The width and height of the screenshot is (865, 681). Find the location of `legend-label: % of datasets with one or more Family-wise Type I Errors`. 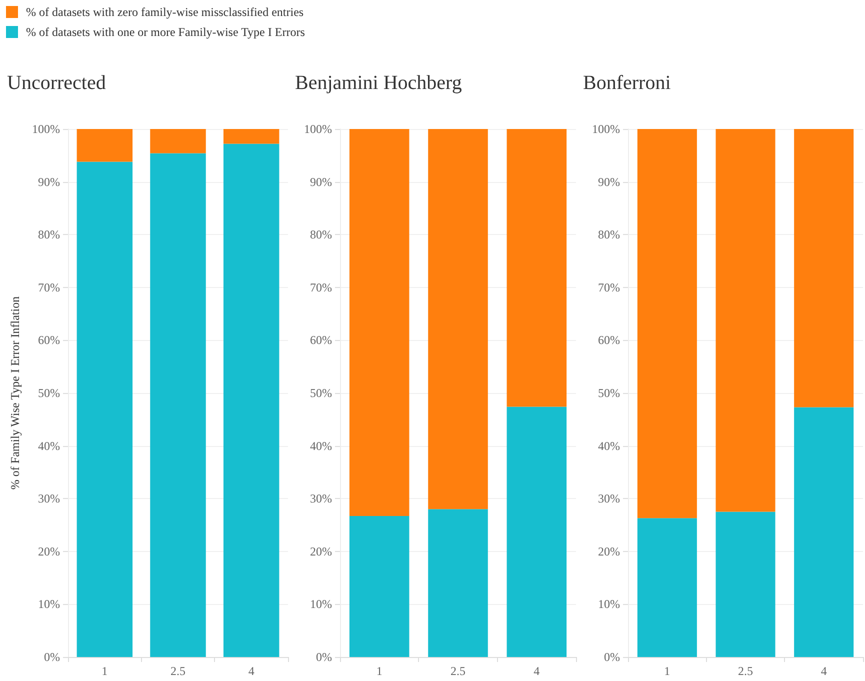

legend-label: % of datasets with one or more Family-wise Type I Errors is located at coordinates (165, 32).